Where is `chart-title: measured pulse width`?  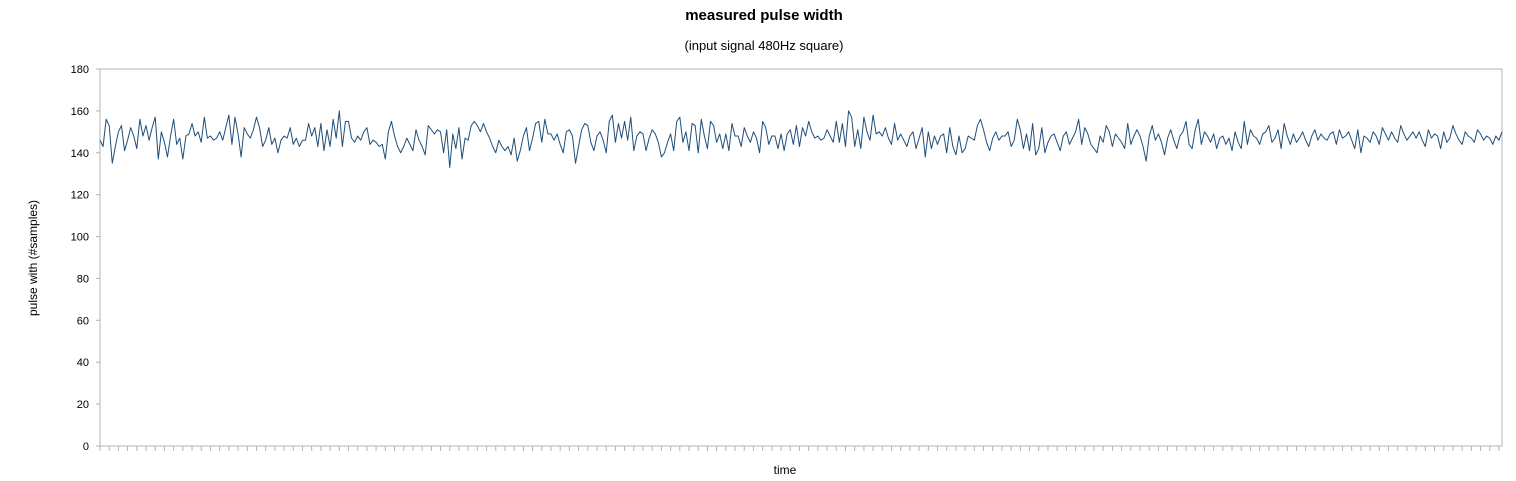 chart-title: measured pulse width is located at coordinates (764, 15).